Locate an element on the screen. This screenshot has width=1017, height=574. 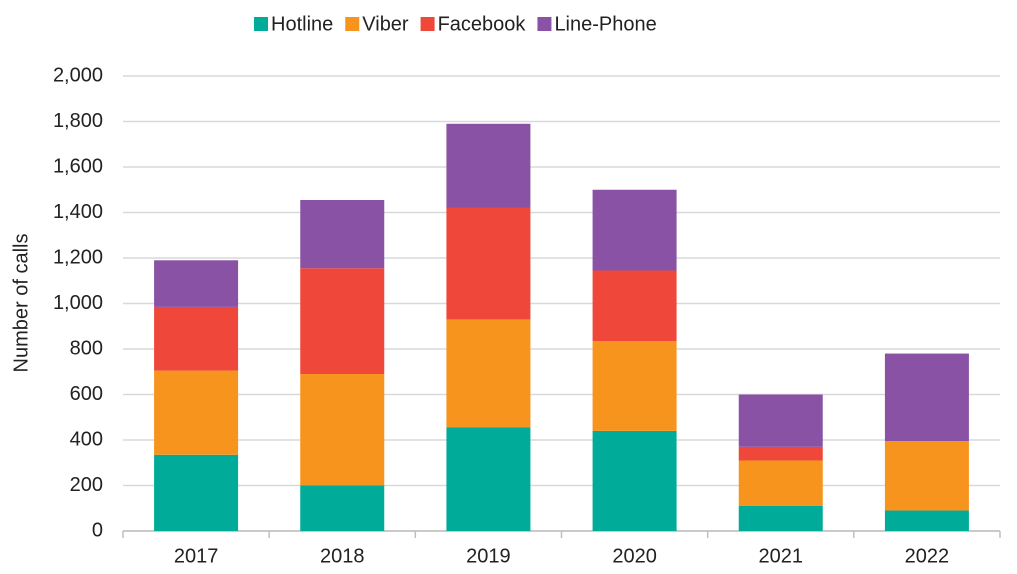
x-tick-label: 2018 is located at coordinates (342, 556).